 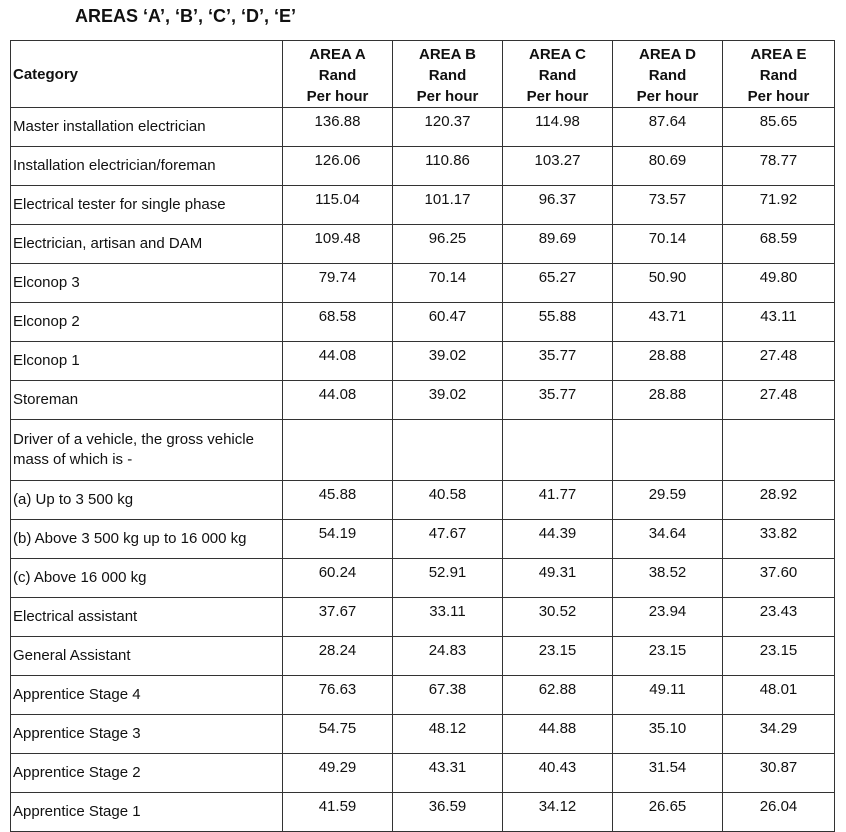 I want to click on row-label: Apprentice Stage 1, so click(x=146, y=812).